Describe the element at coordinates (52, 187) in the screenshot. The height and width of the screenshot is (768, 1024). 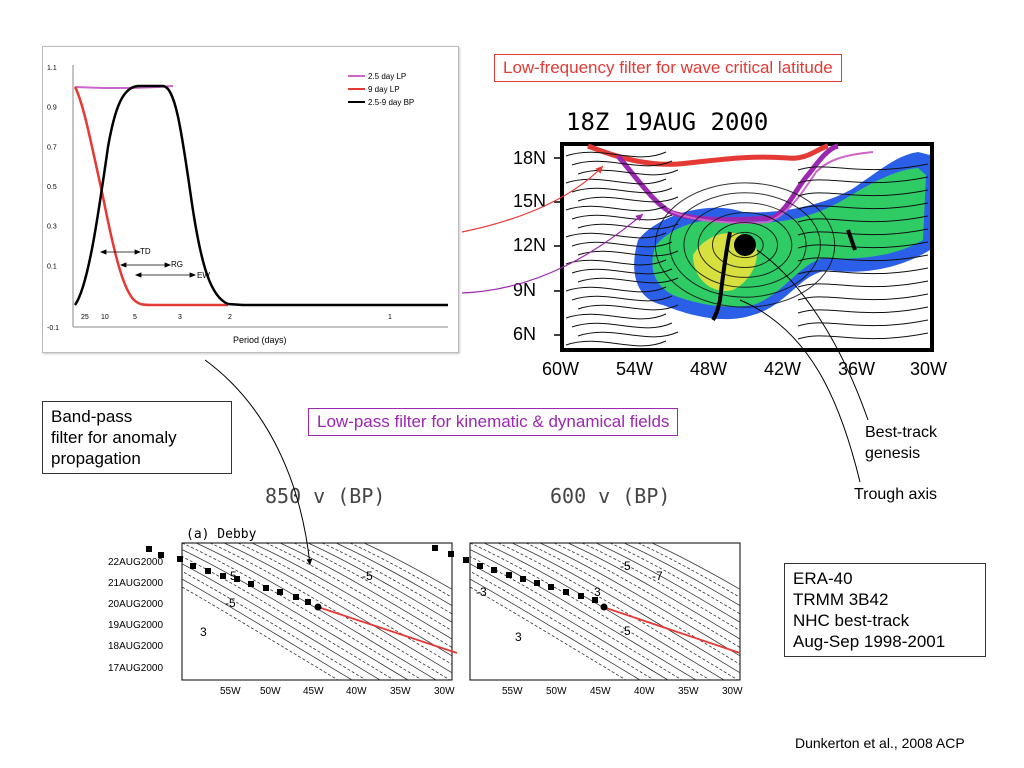
I see `y-tick-3: 0.5` at that location.